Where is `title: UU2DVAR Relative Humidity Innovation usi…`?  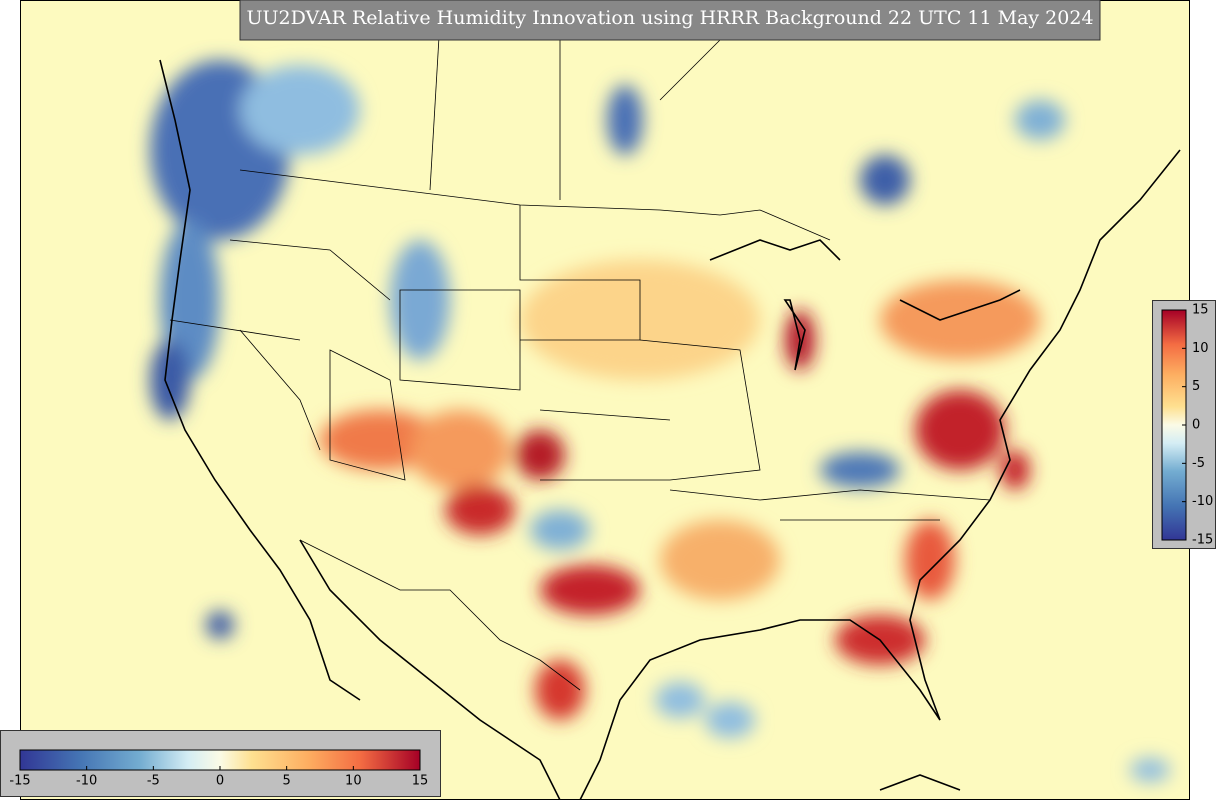 title: UU2DVAR Relative Humidity Innovation usi… is located at coordinates (669, 18).